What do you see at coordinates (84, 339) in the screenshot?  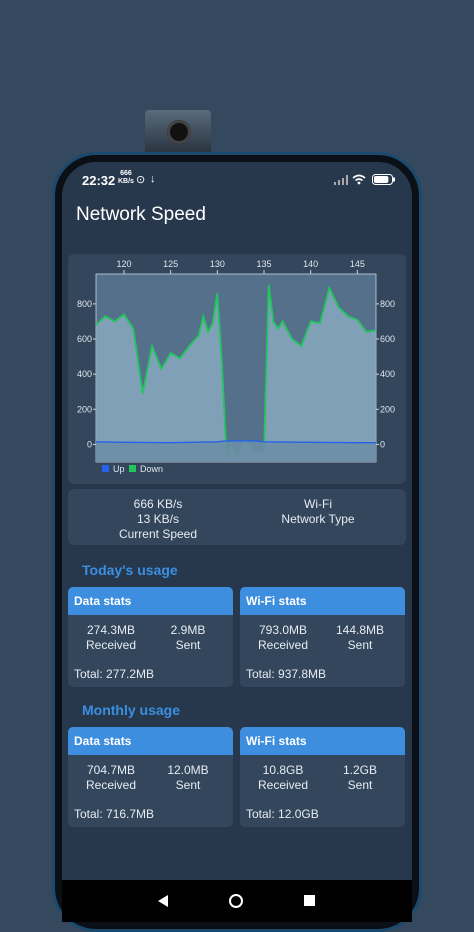 I see `y-tick-label-left: 600` at bounding box center [84, 339].